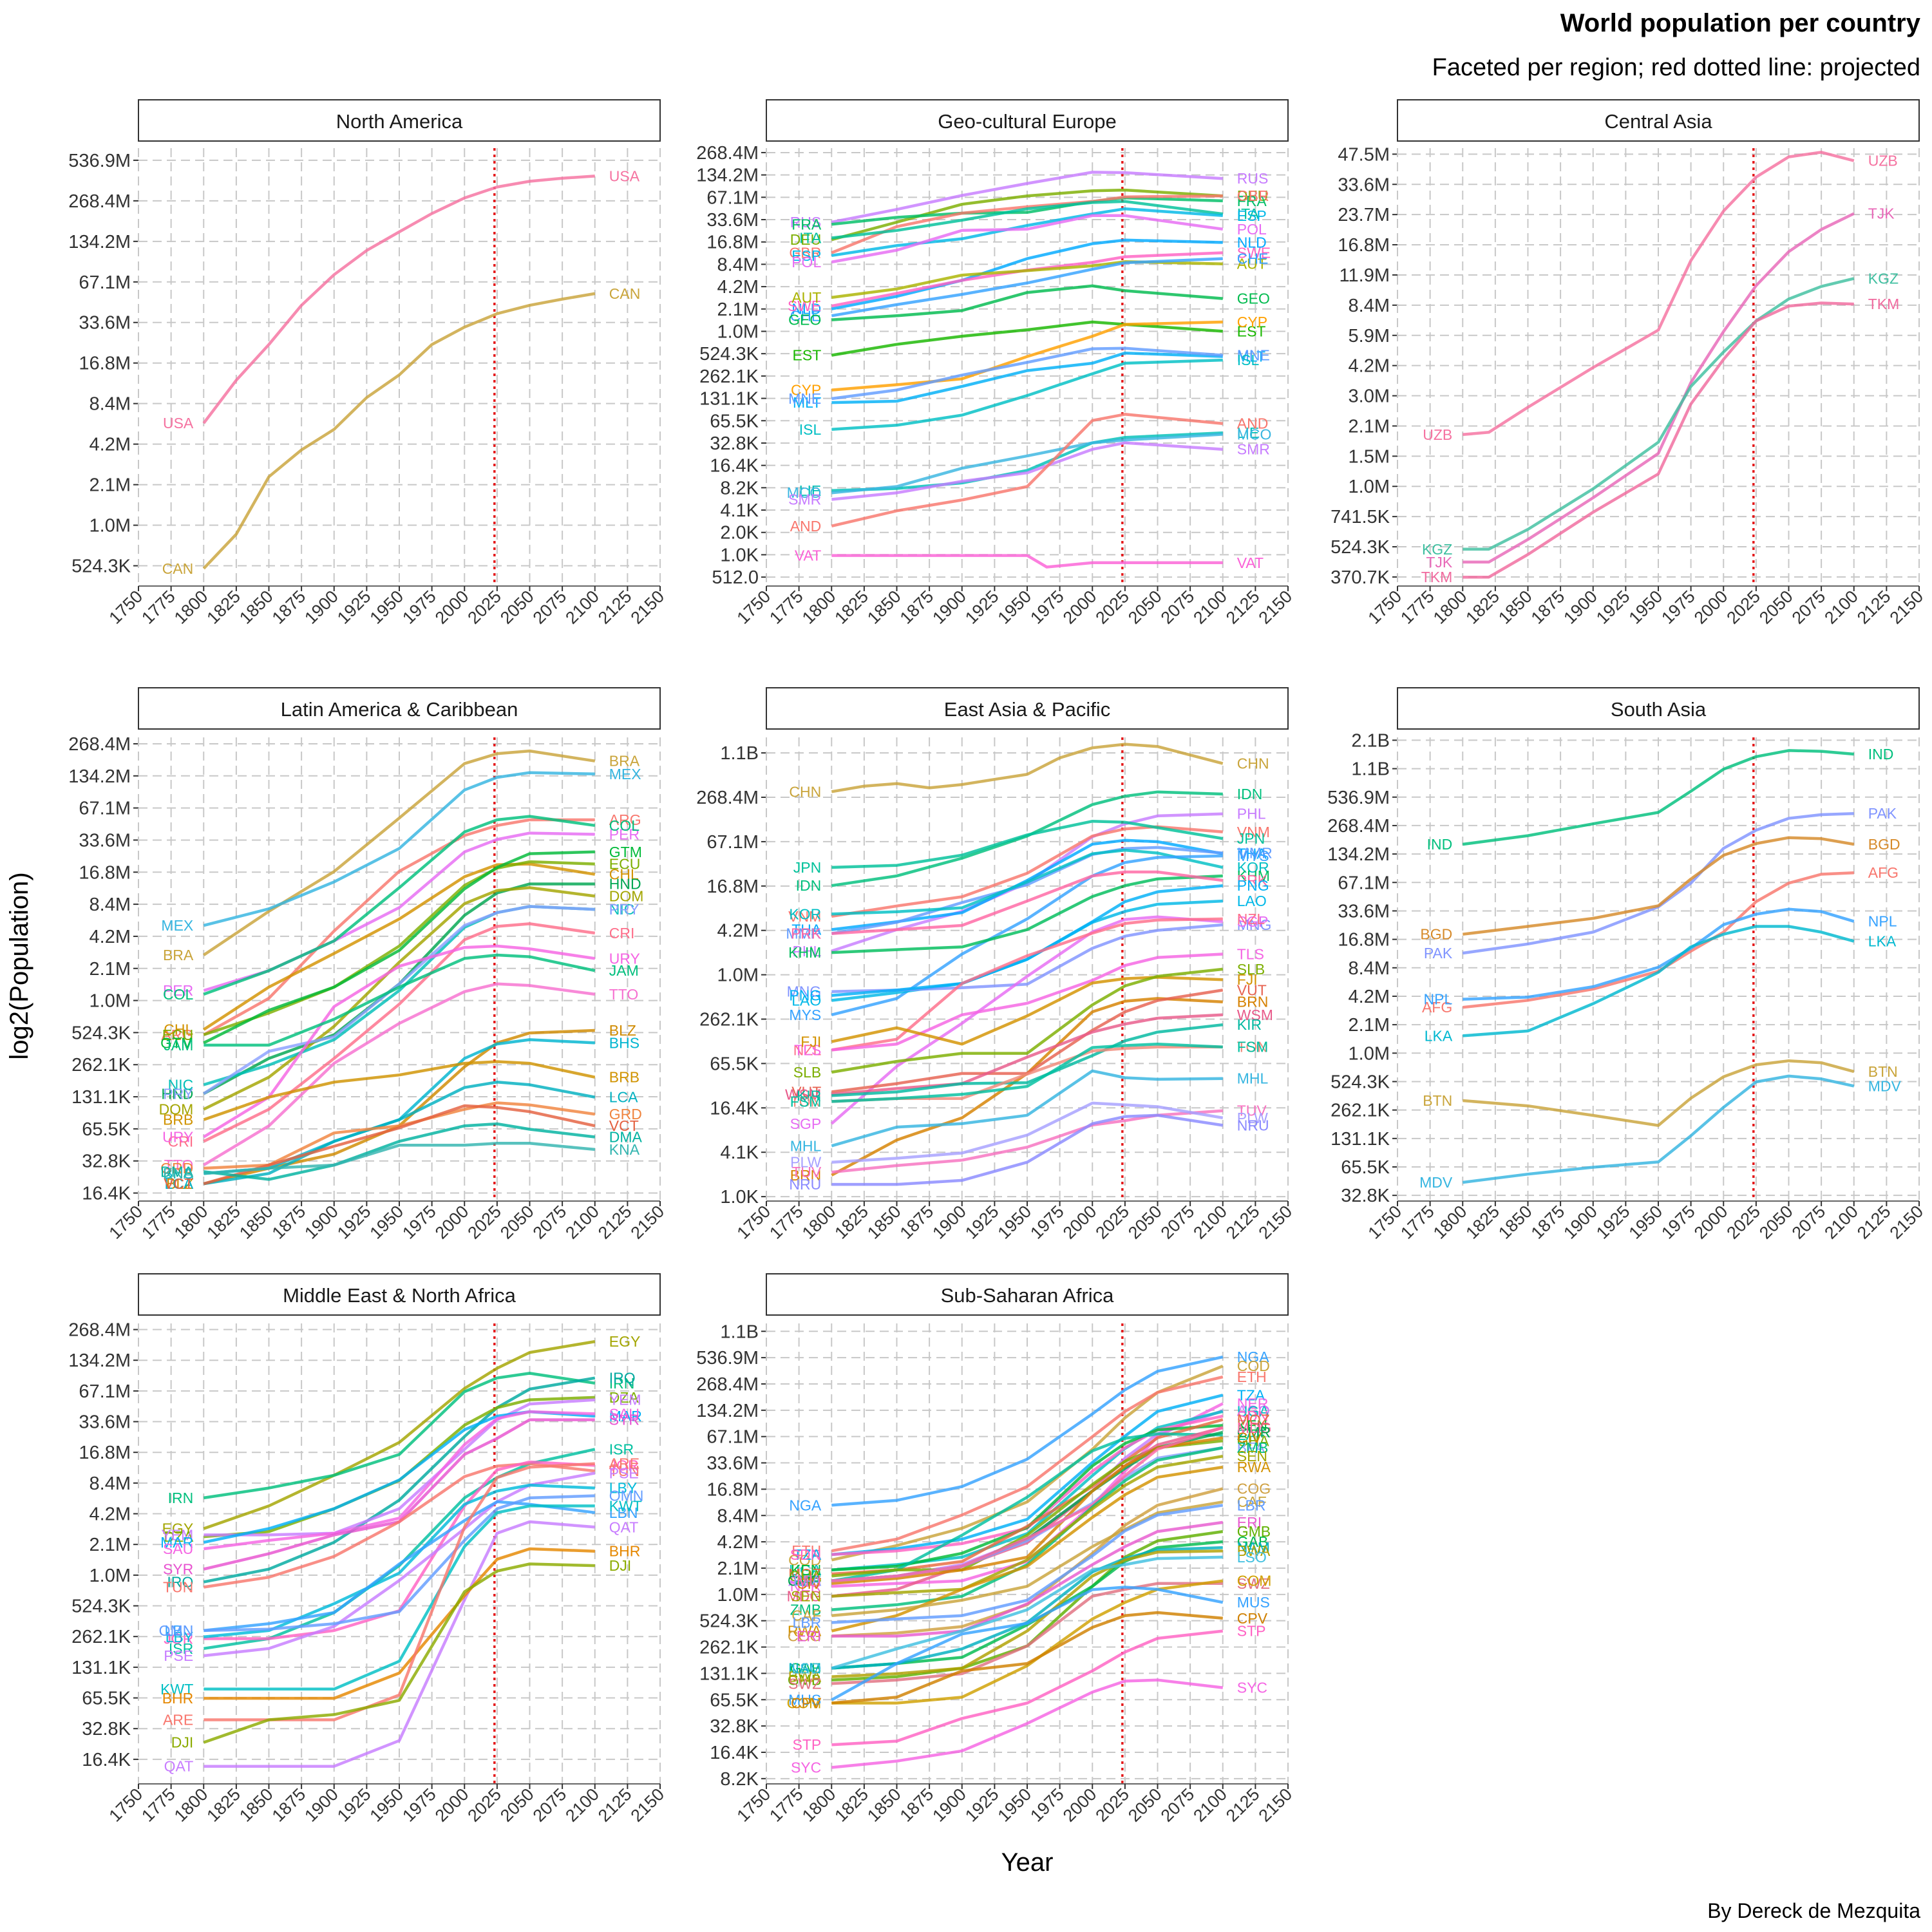 Image resolution: width=1932 pixels, height=1932 pixels. Describe the element at coordinates (740, 488) in the screenshot. I see `y-tick-label: 8.2K` at that location.